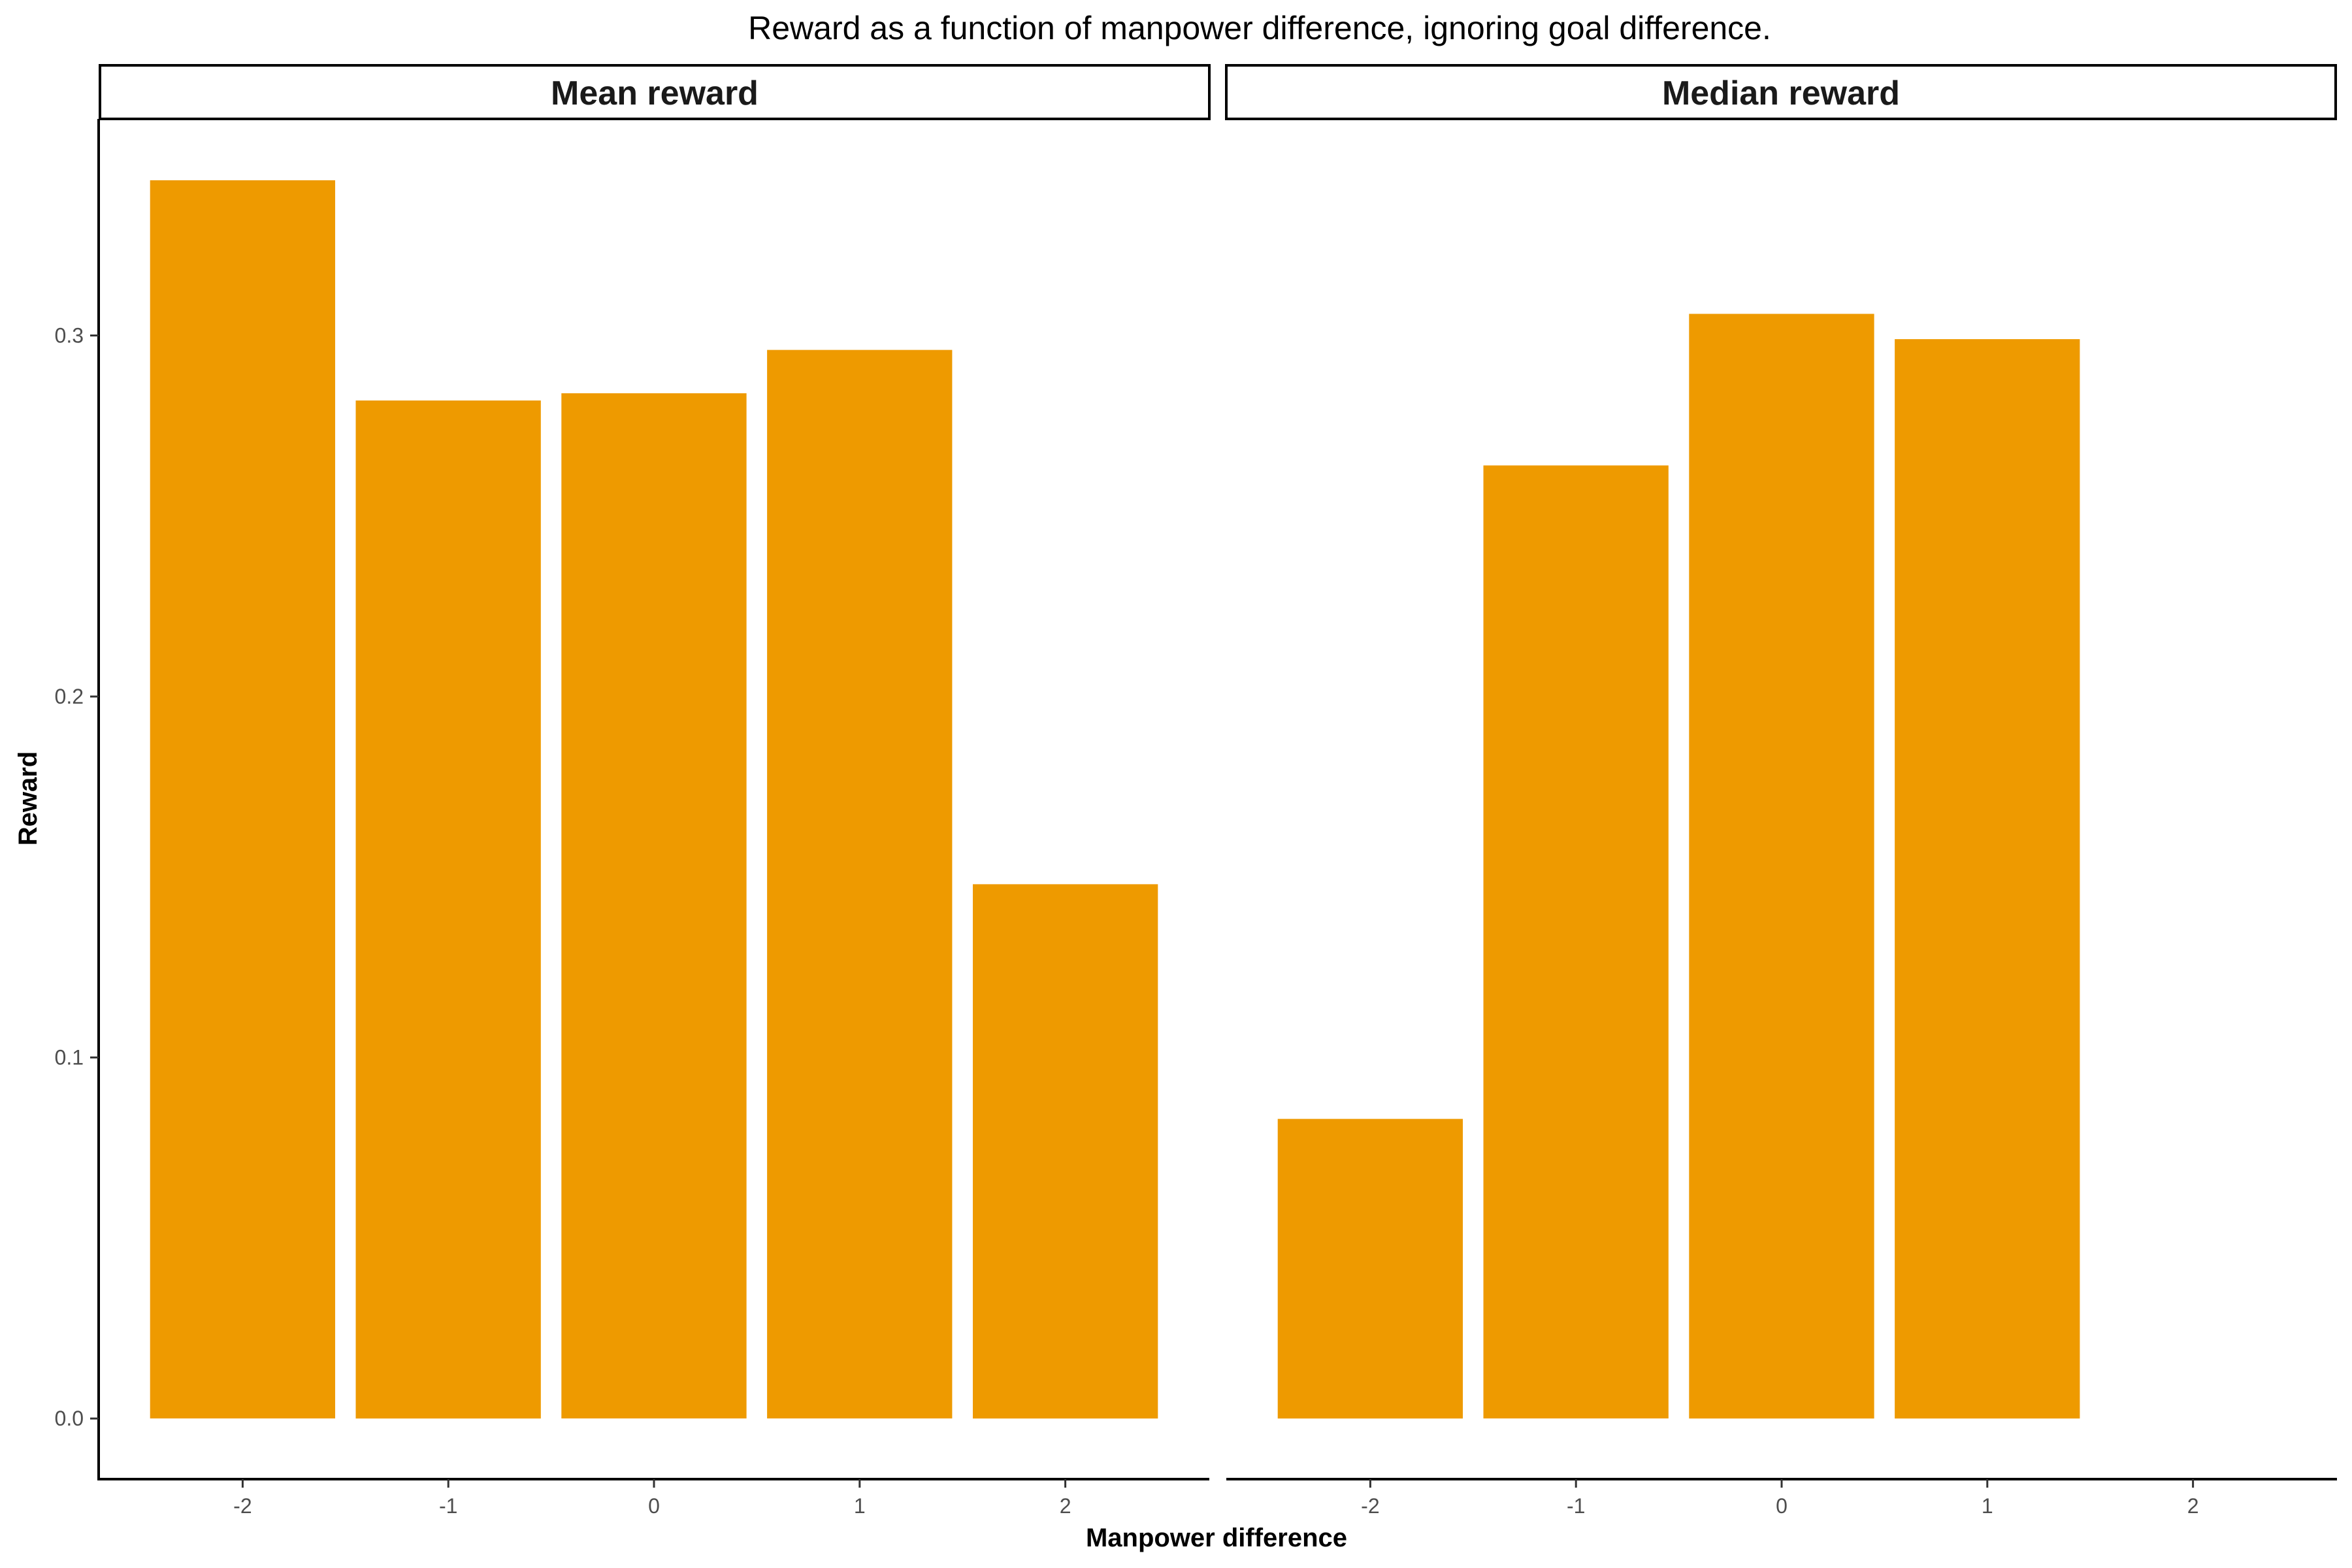 Image resolution: width=2352 pixels, height=1568 pixels. What do you see at coordinates (1216, 1538) in the screenshot?
I see `x-axis-title: Manpower difference` at bounding box center [1216, 1538].